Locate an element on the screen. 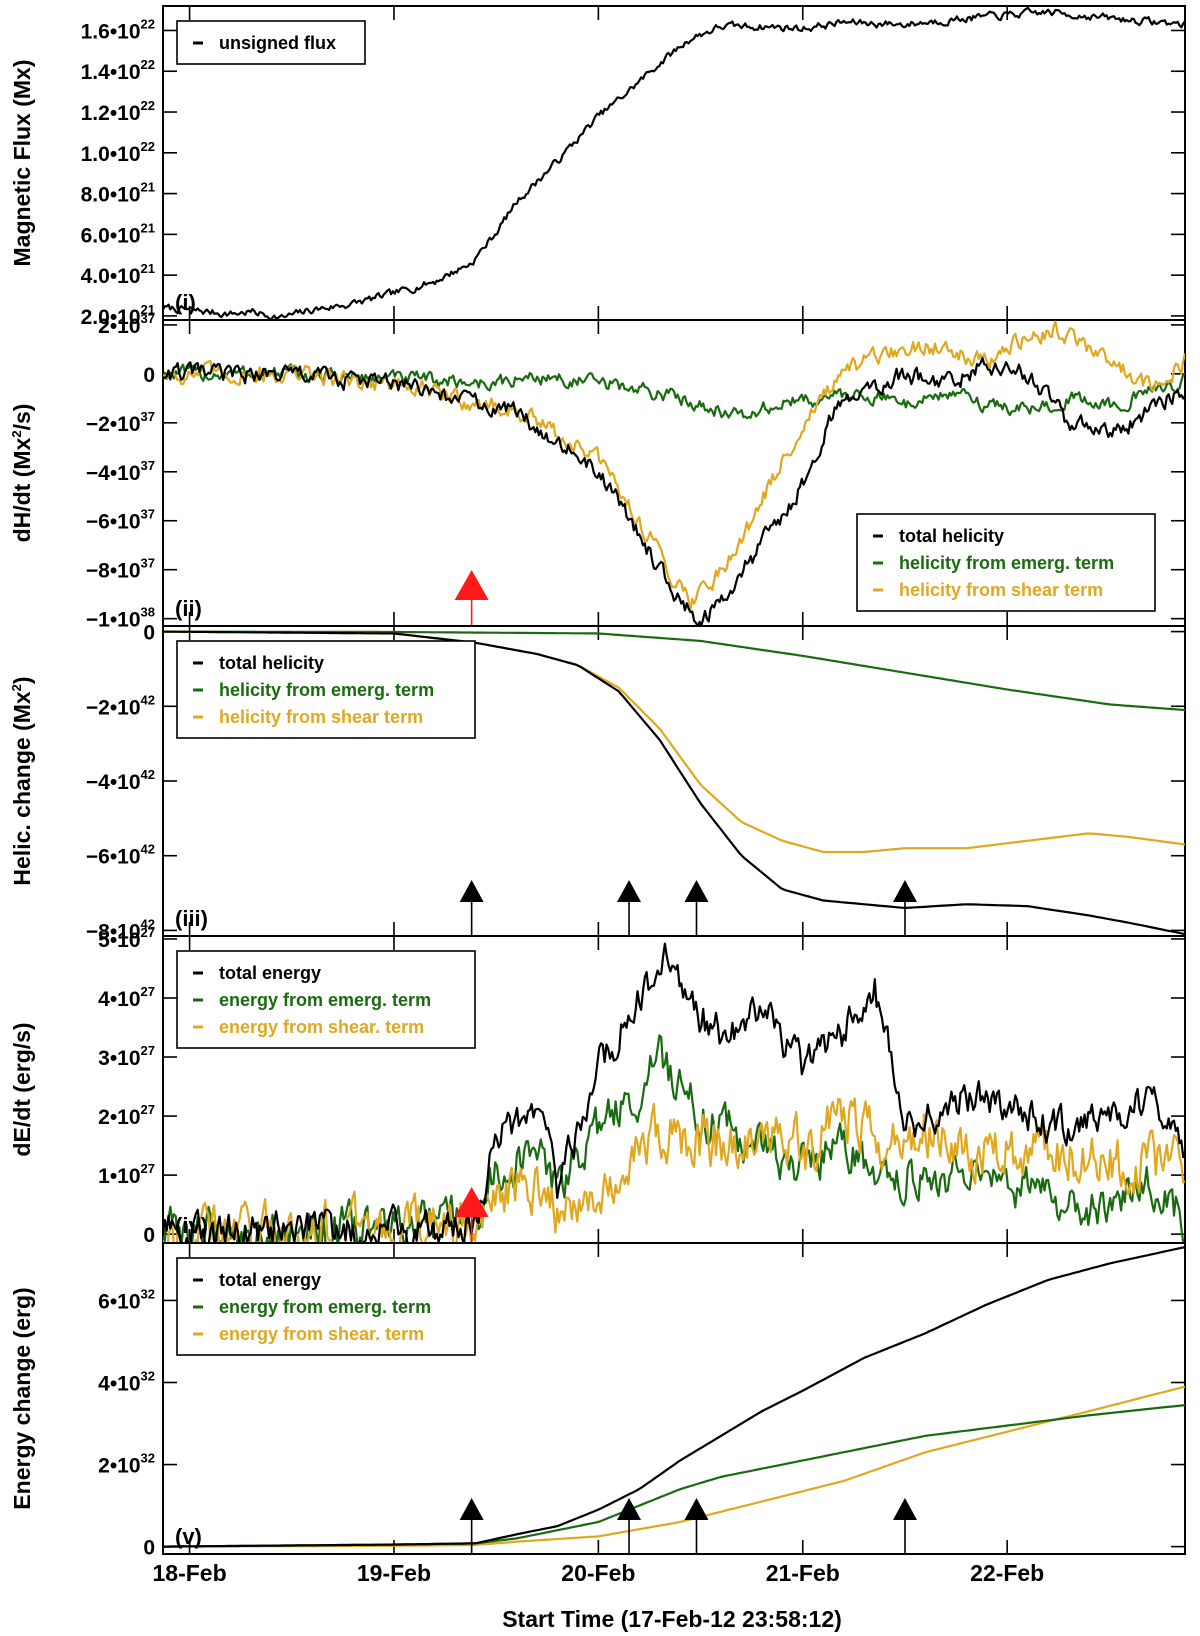 The height and width of the screenshot is (1636, 1200). y-tick-label: 4•1032 is located at coordinates (126, 1381).